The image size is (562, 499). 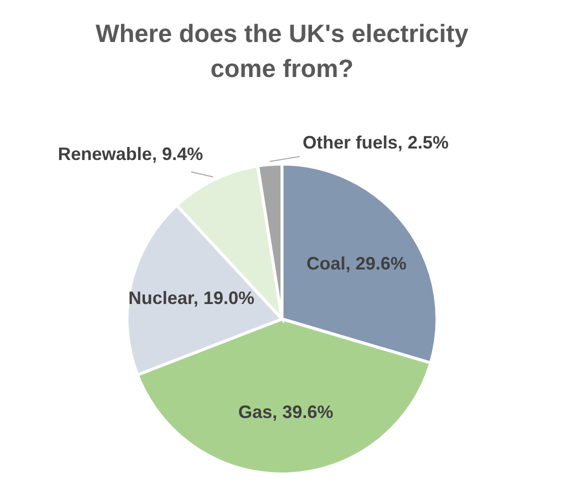 I want to click on slice-label: Coal, 29.6%, so click(x=356, y=263).